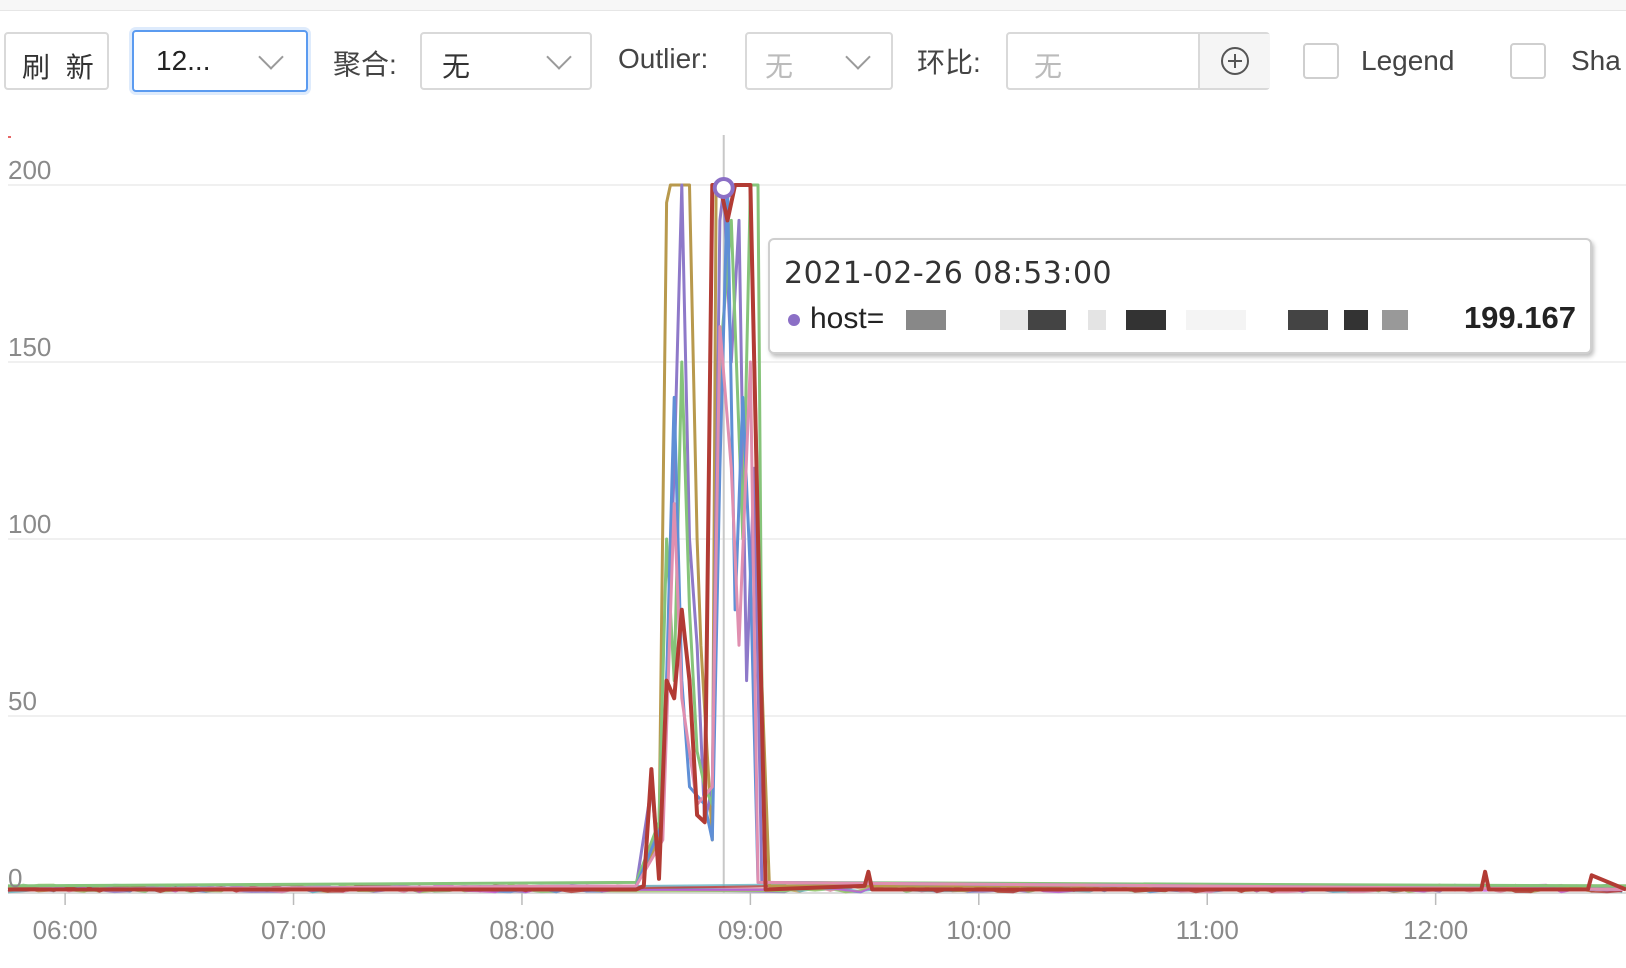  What do you see at coordinates (15, 878) in the screenshot?
I see `y-tick-label: 0` at bounding box center [15, 878].